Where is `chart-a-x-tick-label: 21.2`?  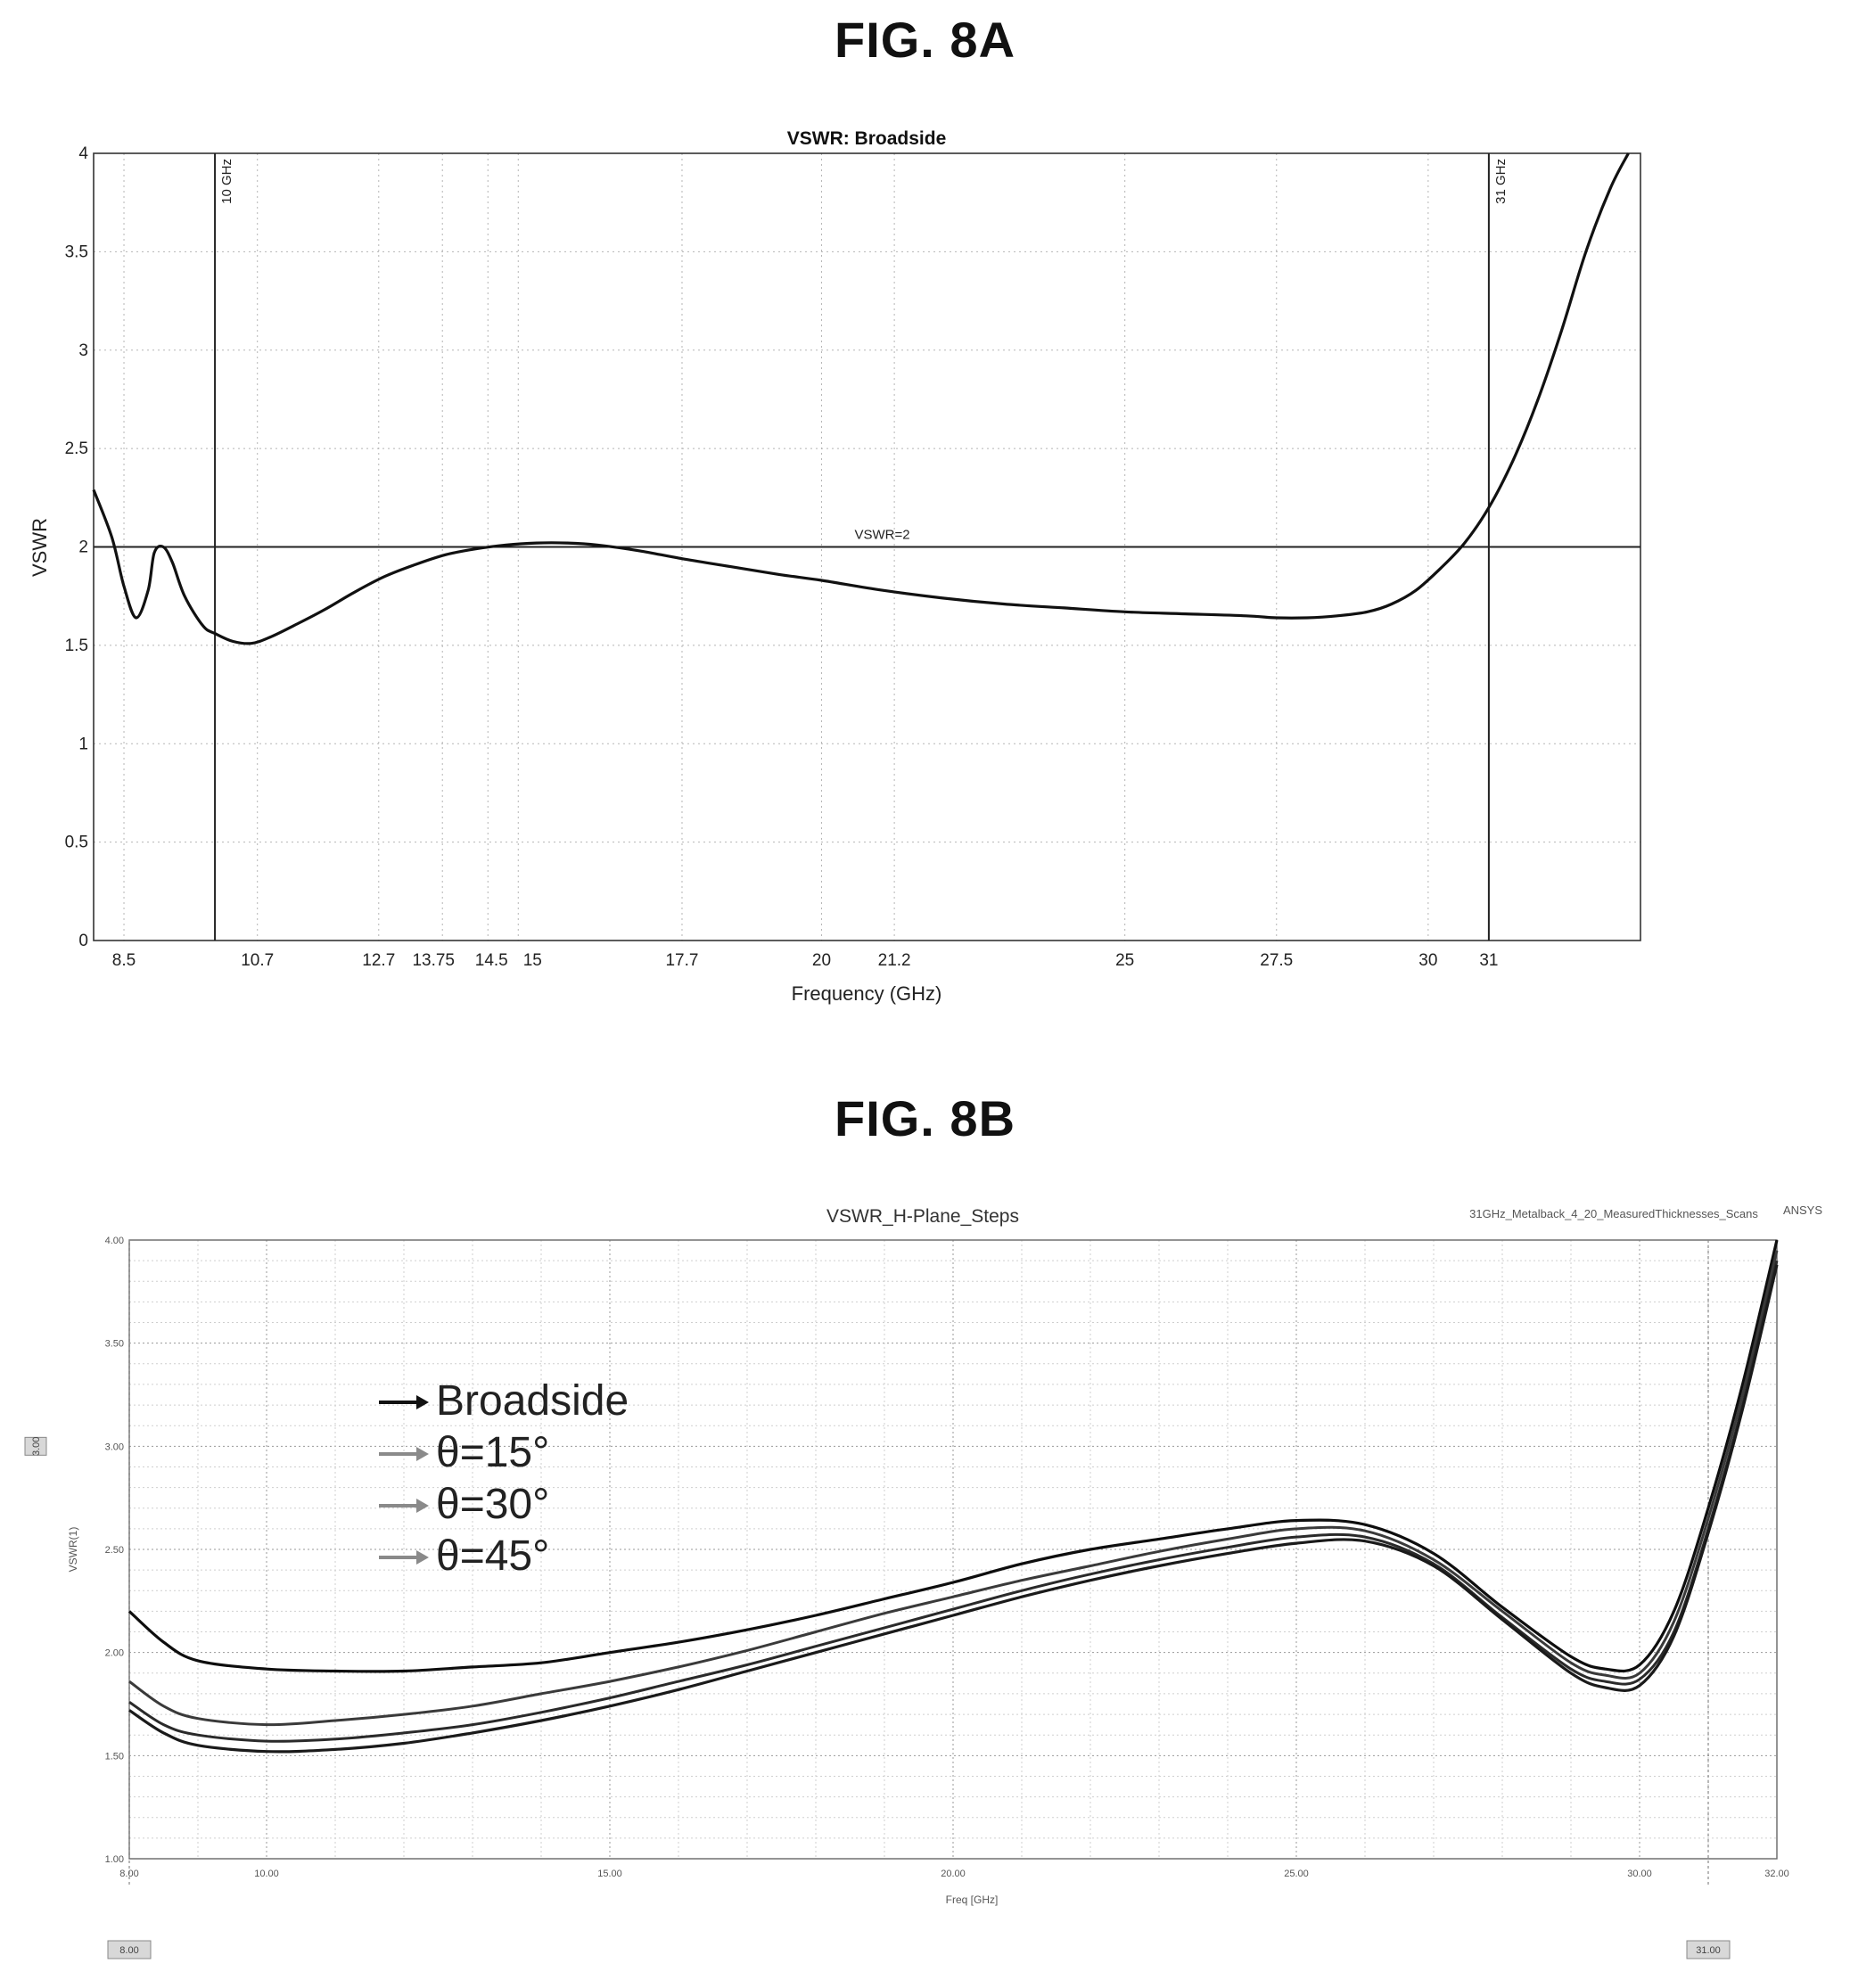
chart-a-x-tick-label: 21.2 is located at coordinates (895, 960).